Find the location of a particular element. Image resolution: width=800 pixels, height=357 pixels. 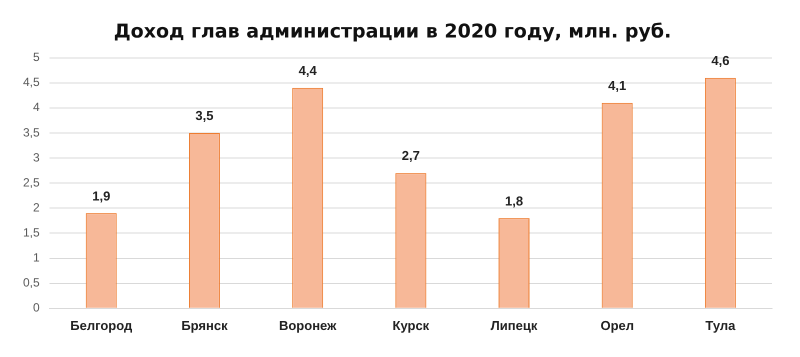

y-tick-label: 4,5 is located at coordinates (31, 82).